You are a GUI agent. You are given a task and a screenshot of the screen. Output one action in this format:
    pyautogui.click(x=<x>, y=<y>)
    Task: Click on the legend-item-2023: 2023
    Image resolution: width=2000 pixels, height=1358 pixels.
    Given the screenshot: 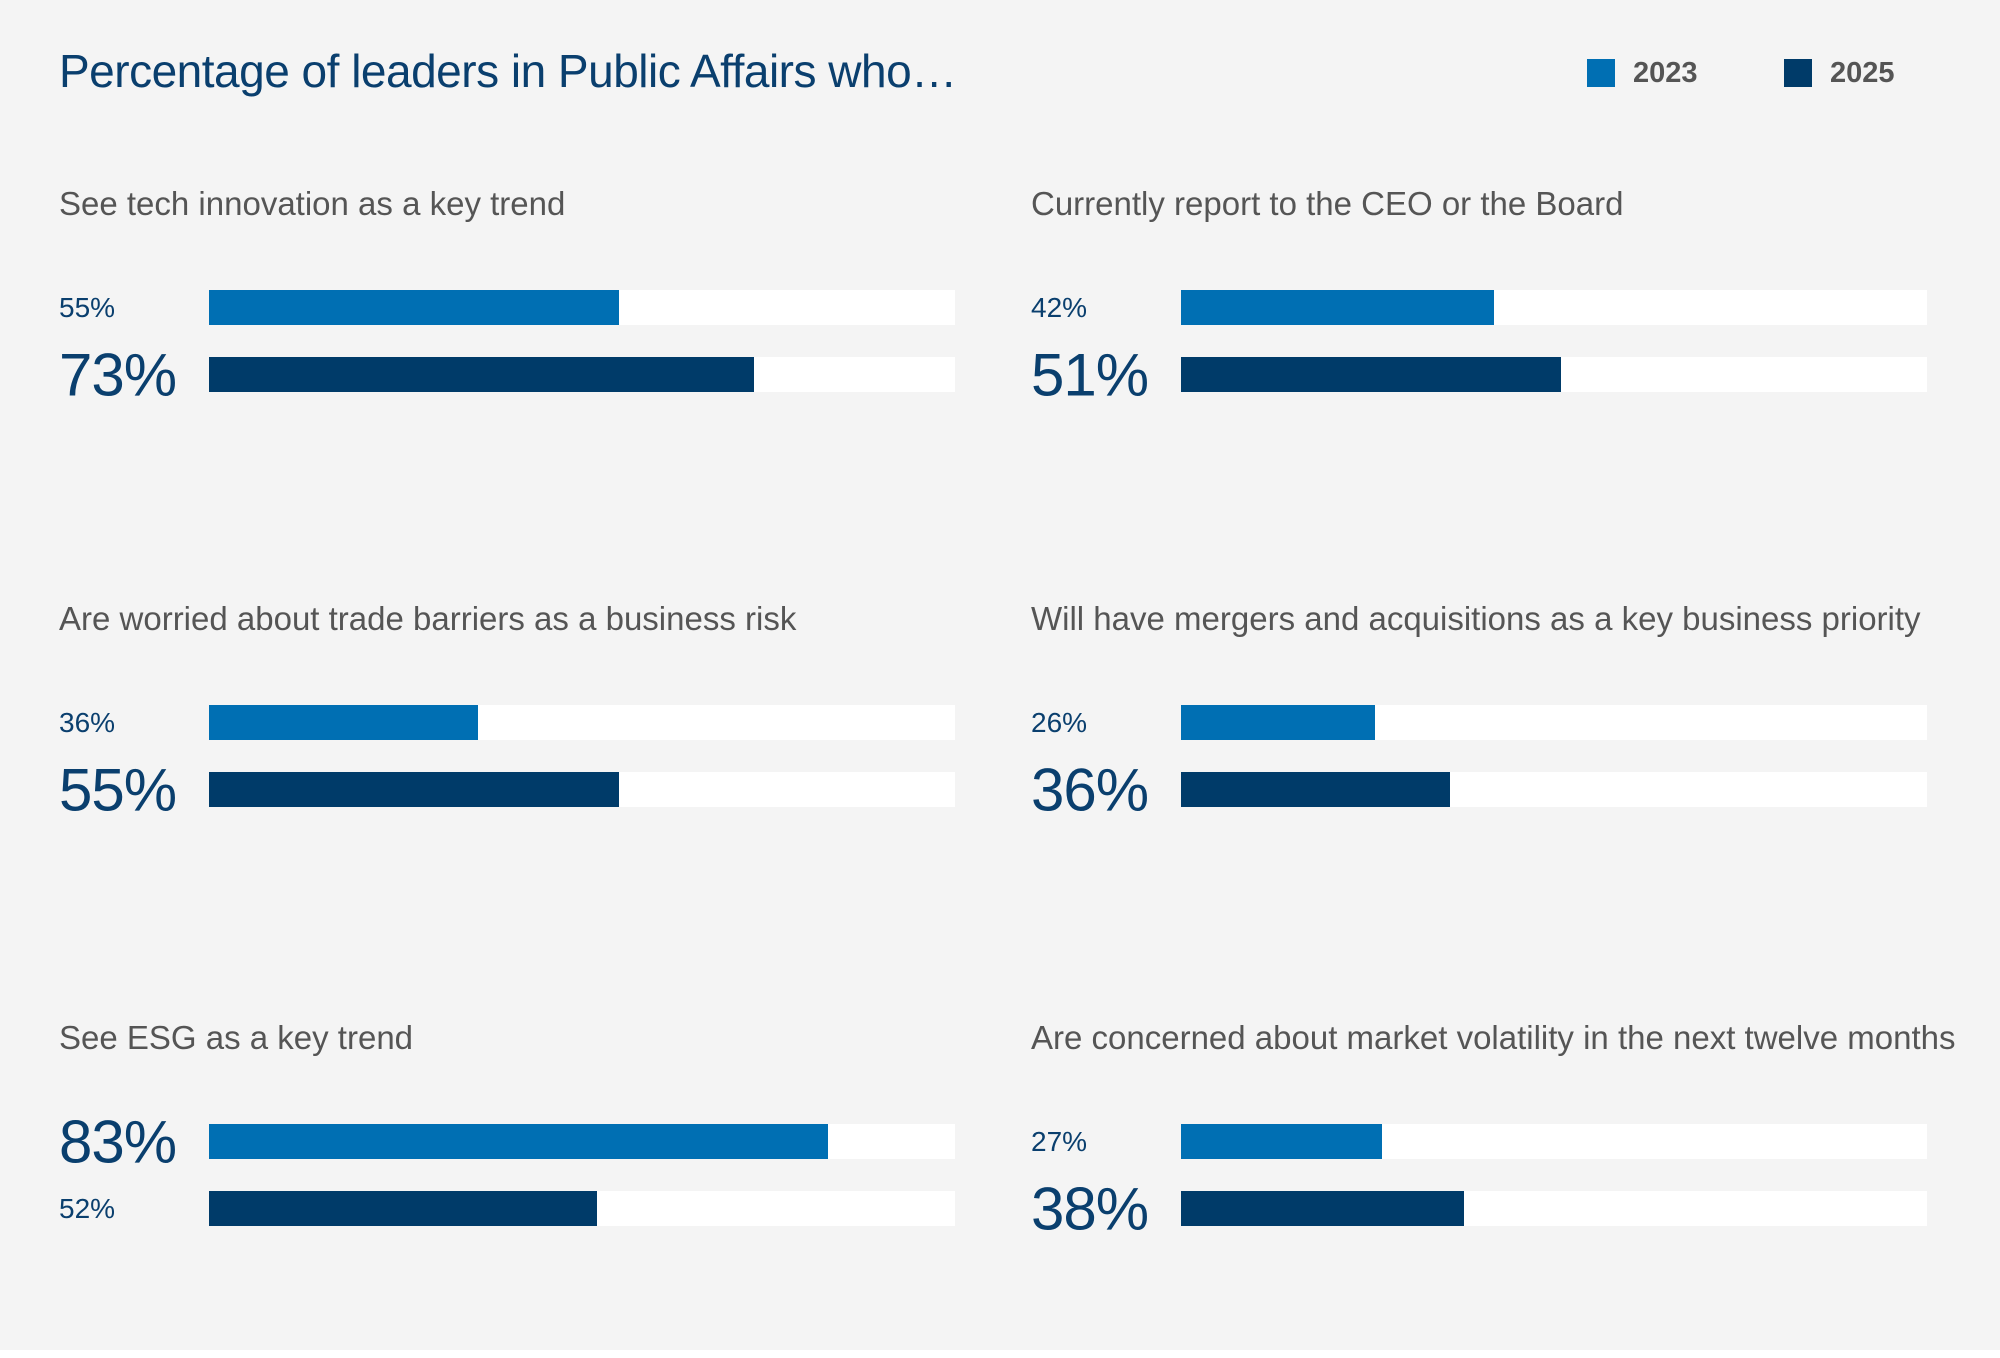 What is the action you would take?
    pyautogui.click(x=1642, y=72)
    